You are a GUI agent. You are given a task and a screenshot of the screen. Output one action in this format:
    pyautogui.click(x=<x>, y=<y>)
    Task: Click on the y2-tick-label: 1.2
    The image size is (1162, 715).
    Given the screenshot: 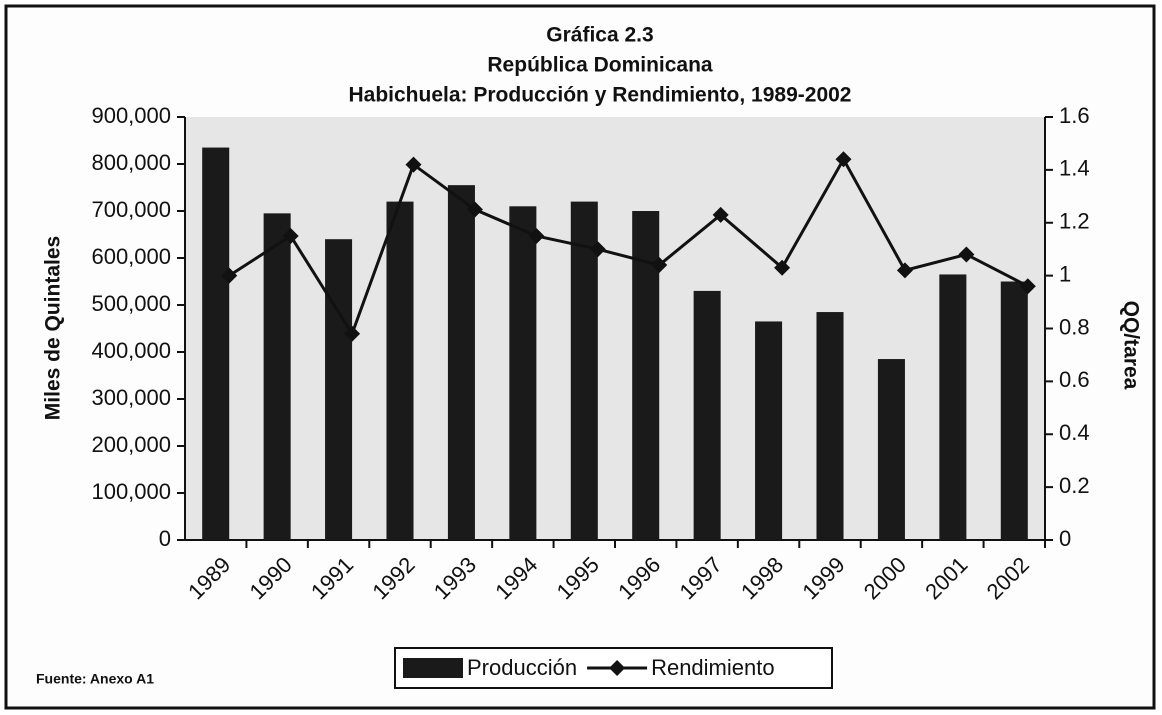 What is the action you would take?
    pyautogui.click(x=1074, y=221)
    